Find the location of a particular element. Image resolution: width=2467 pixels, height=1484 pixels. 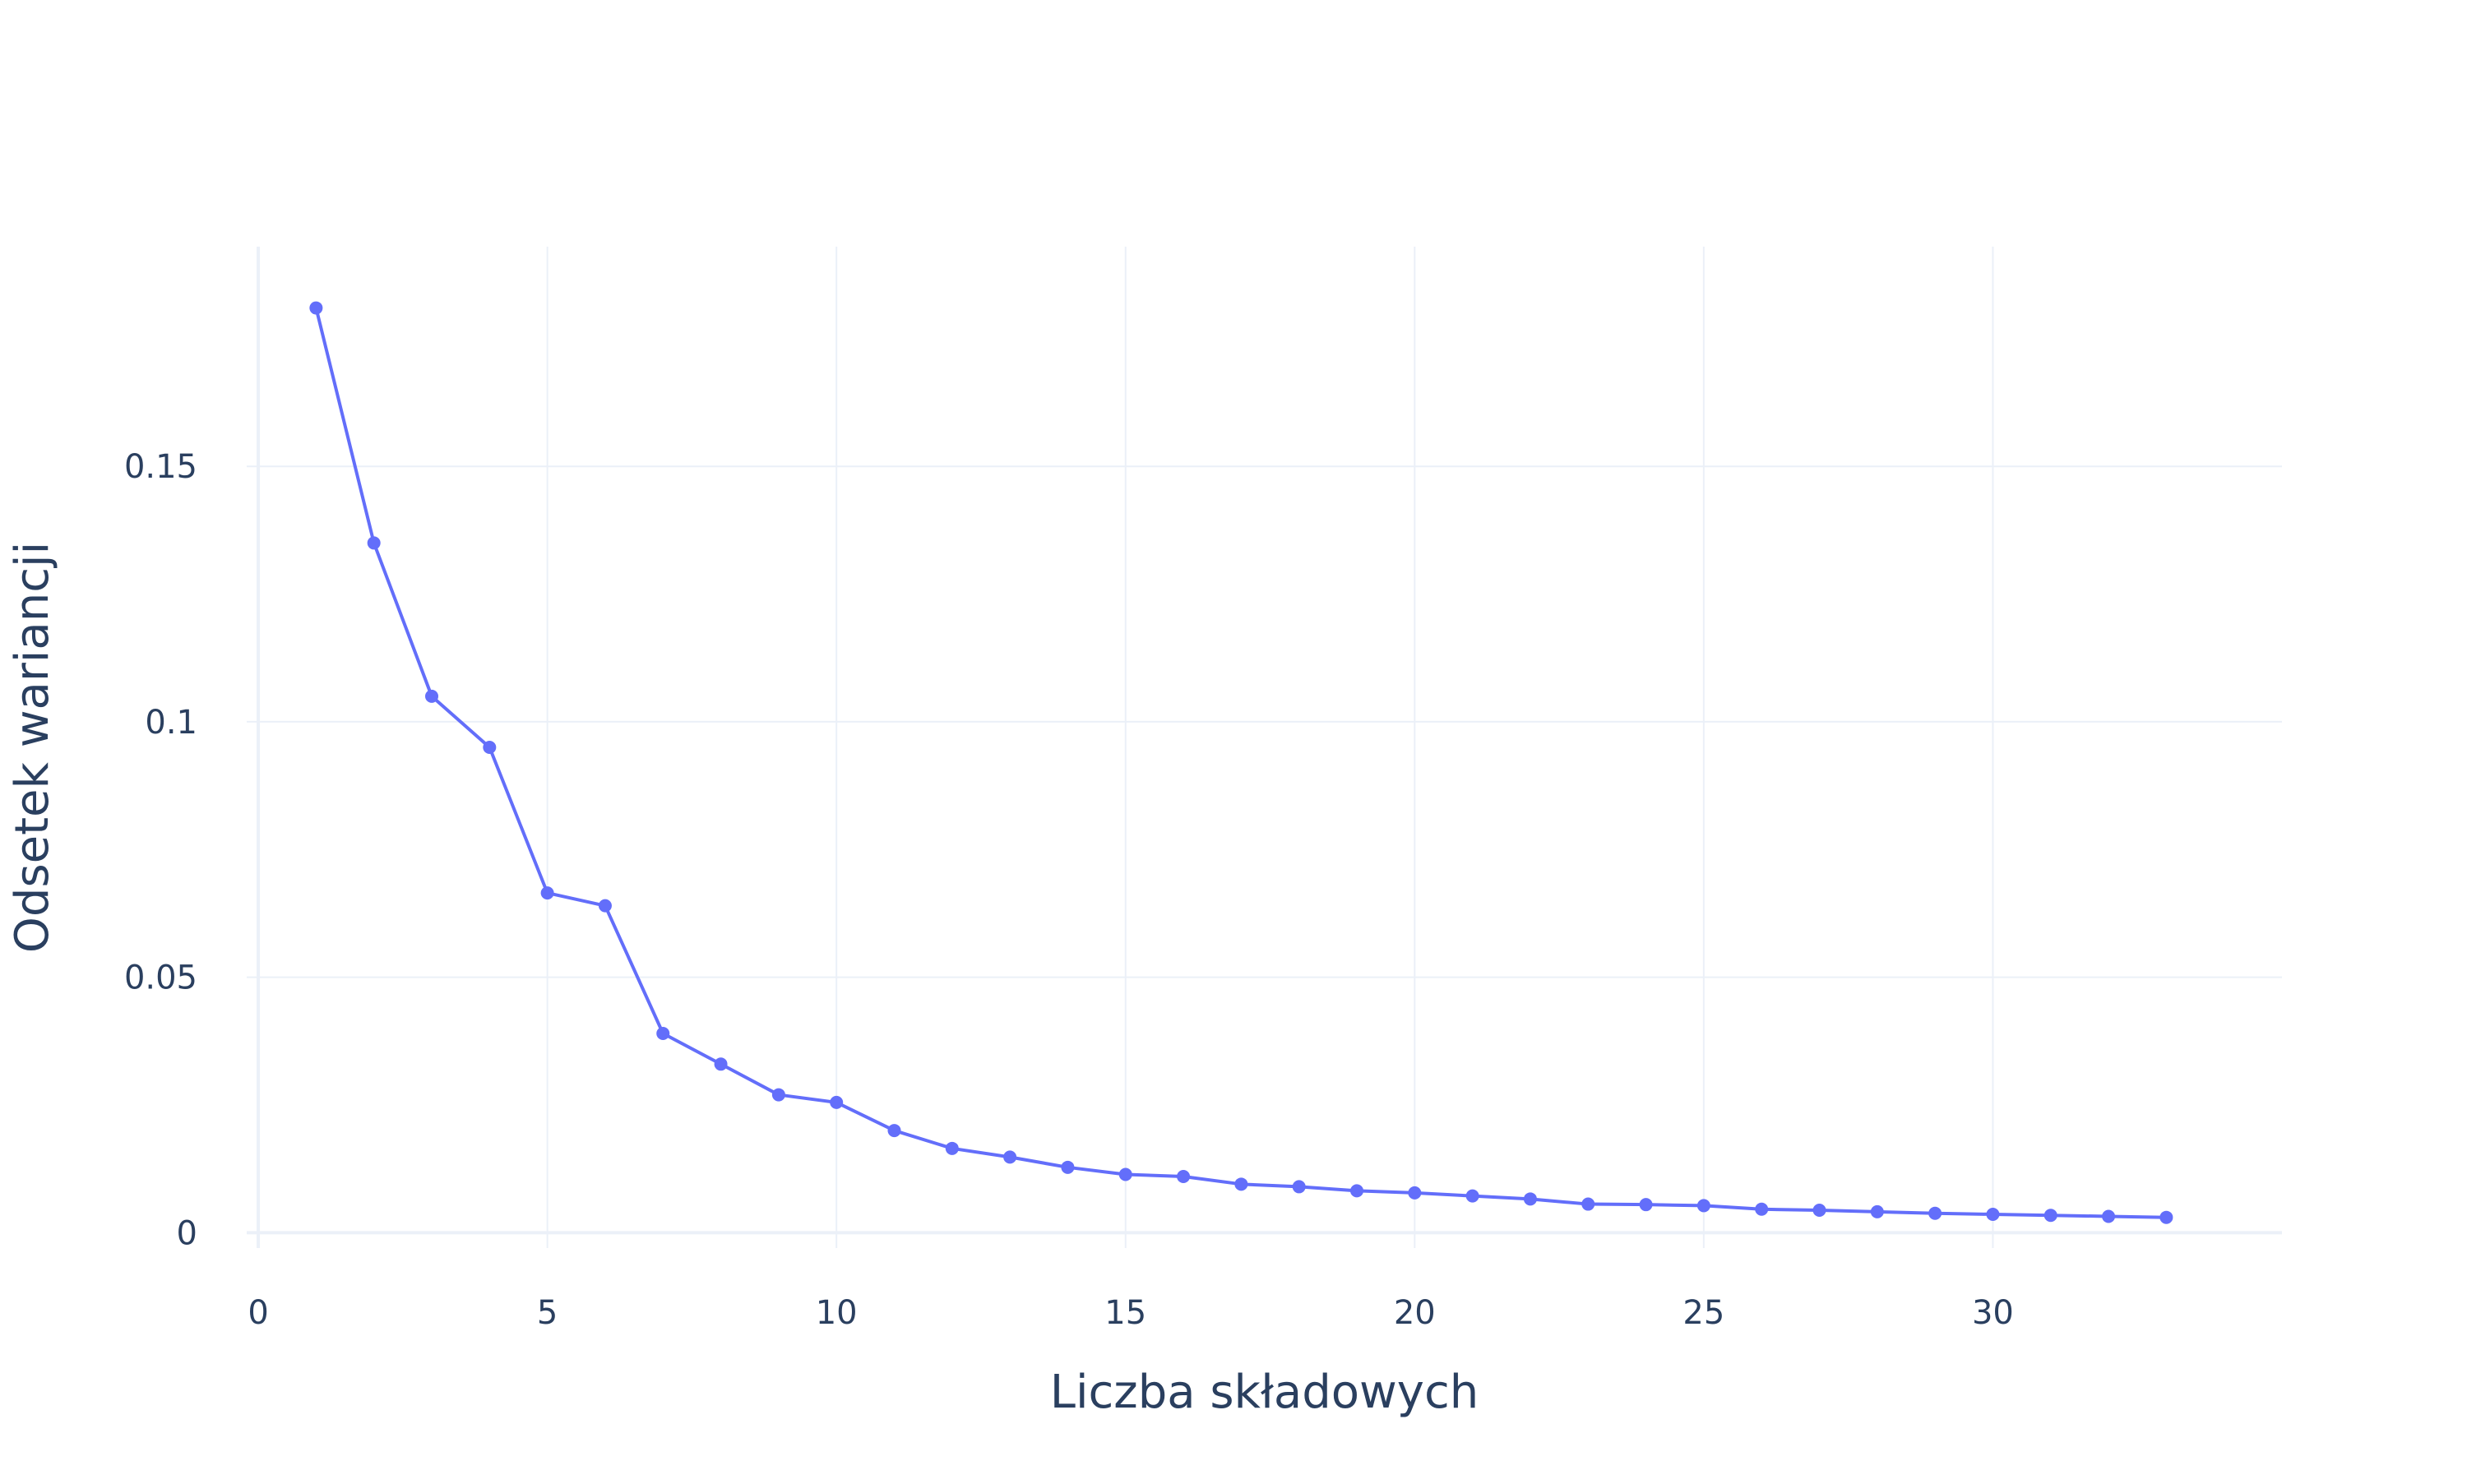

x-tick-label: 10 is located at coordinates (837, 1313).